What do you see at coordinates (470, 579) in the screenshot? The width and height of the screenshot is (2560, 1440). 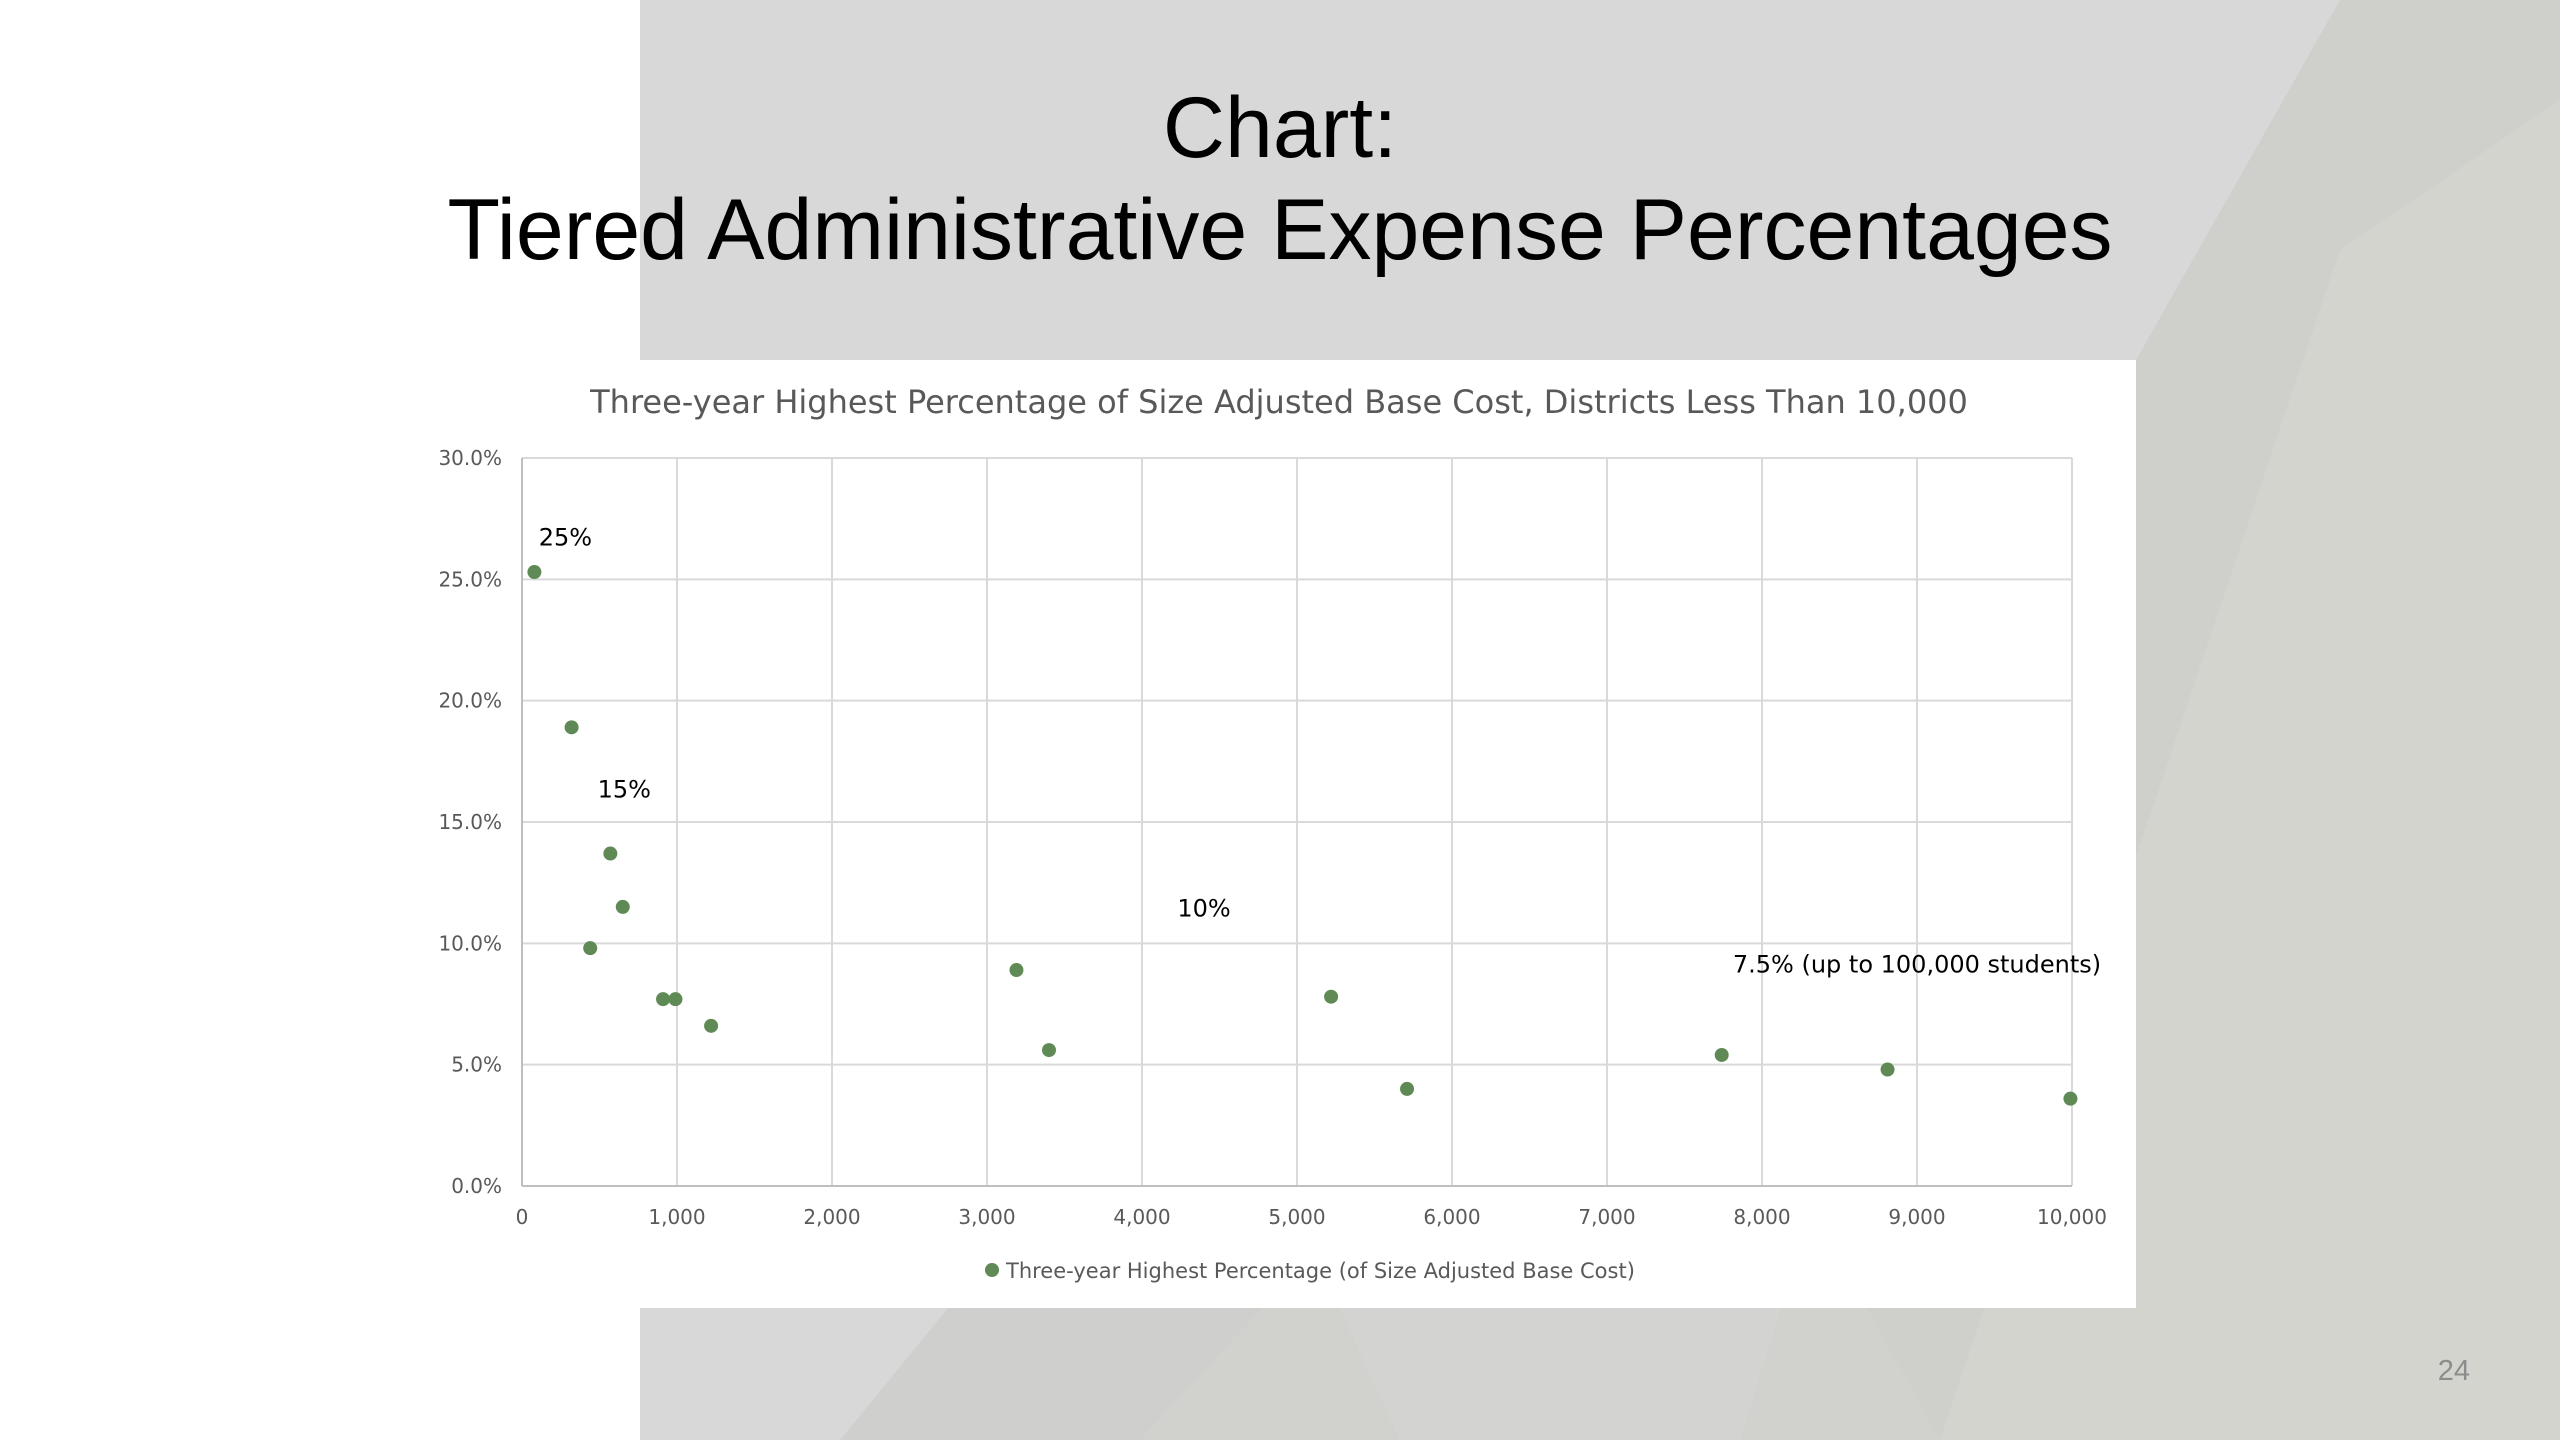 I see `y-tick-label: 25.0%` at bounding box center [470, 579].